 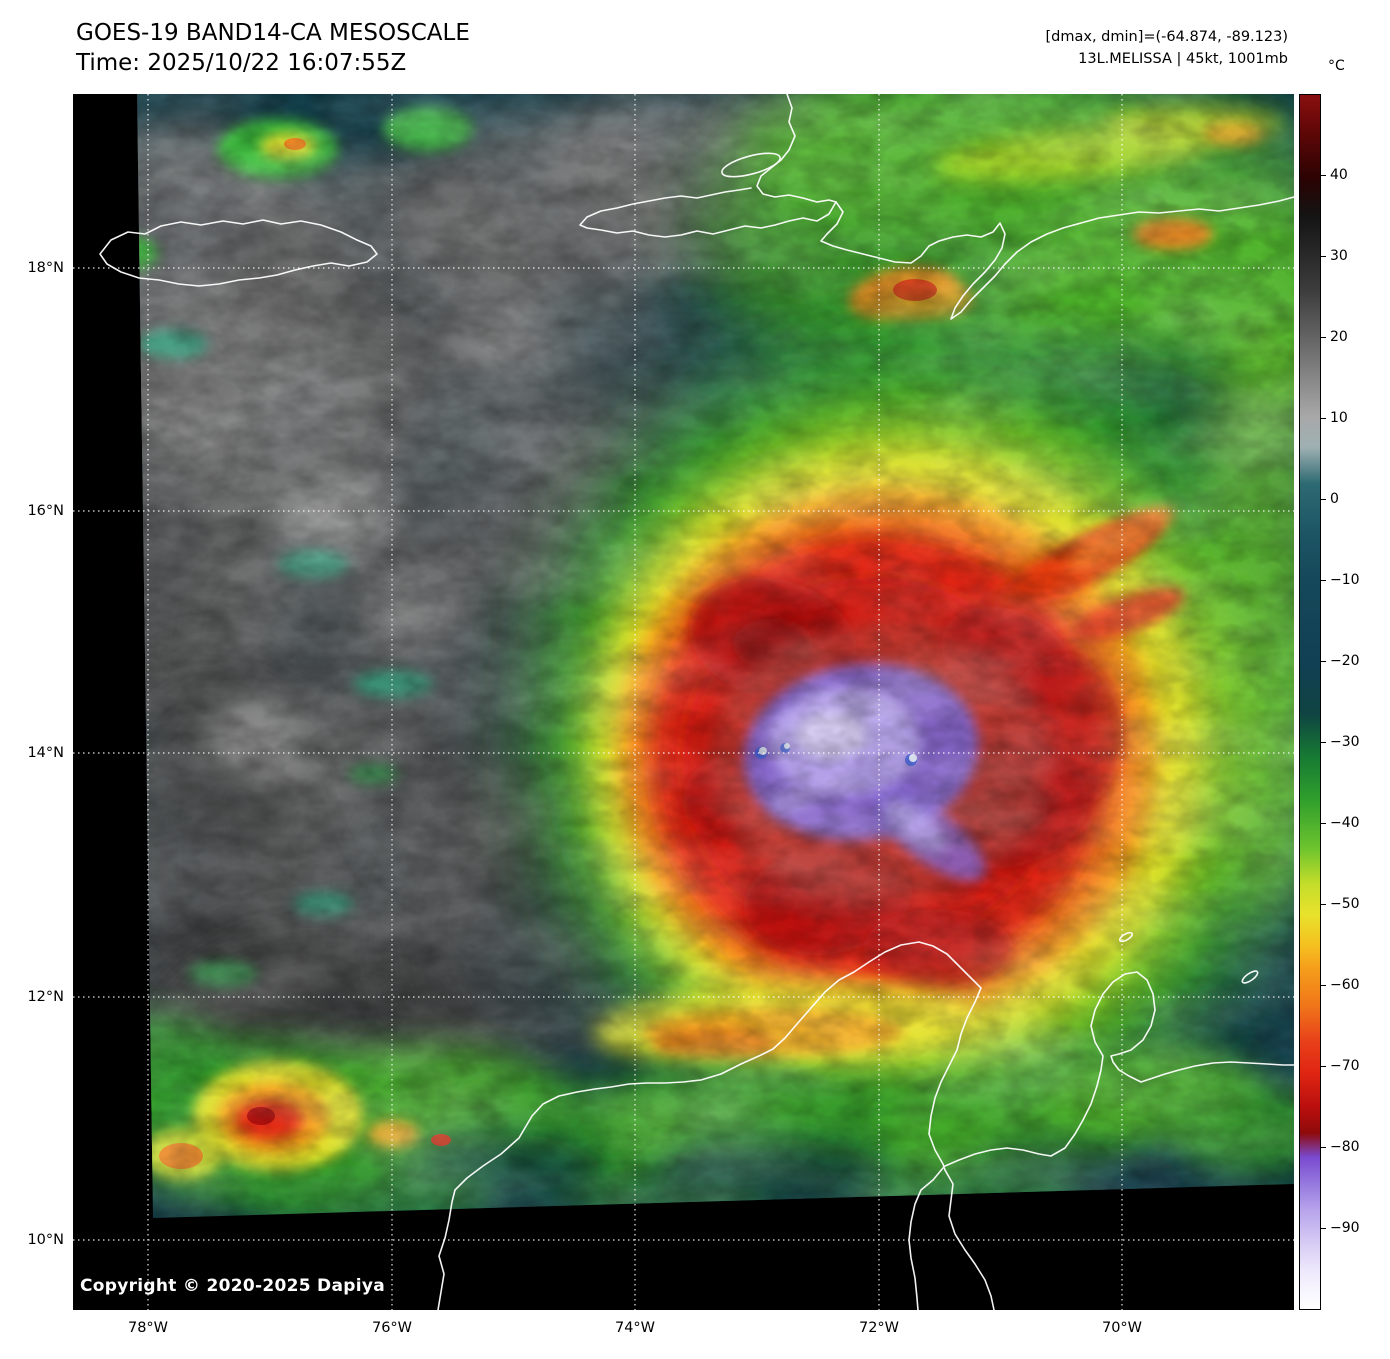 What do you see at coordinates (45, 511) in the screenshot?
I see `lat-label-16n: 16°N` at bounding box center [45, 511].